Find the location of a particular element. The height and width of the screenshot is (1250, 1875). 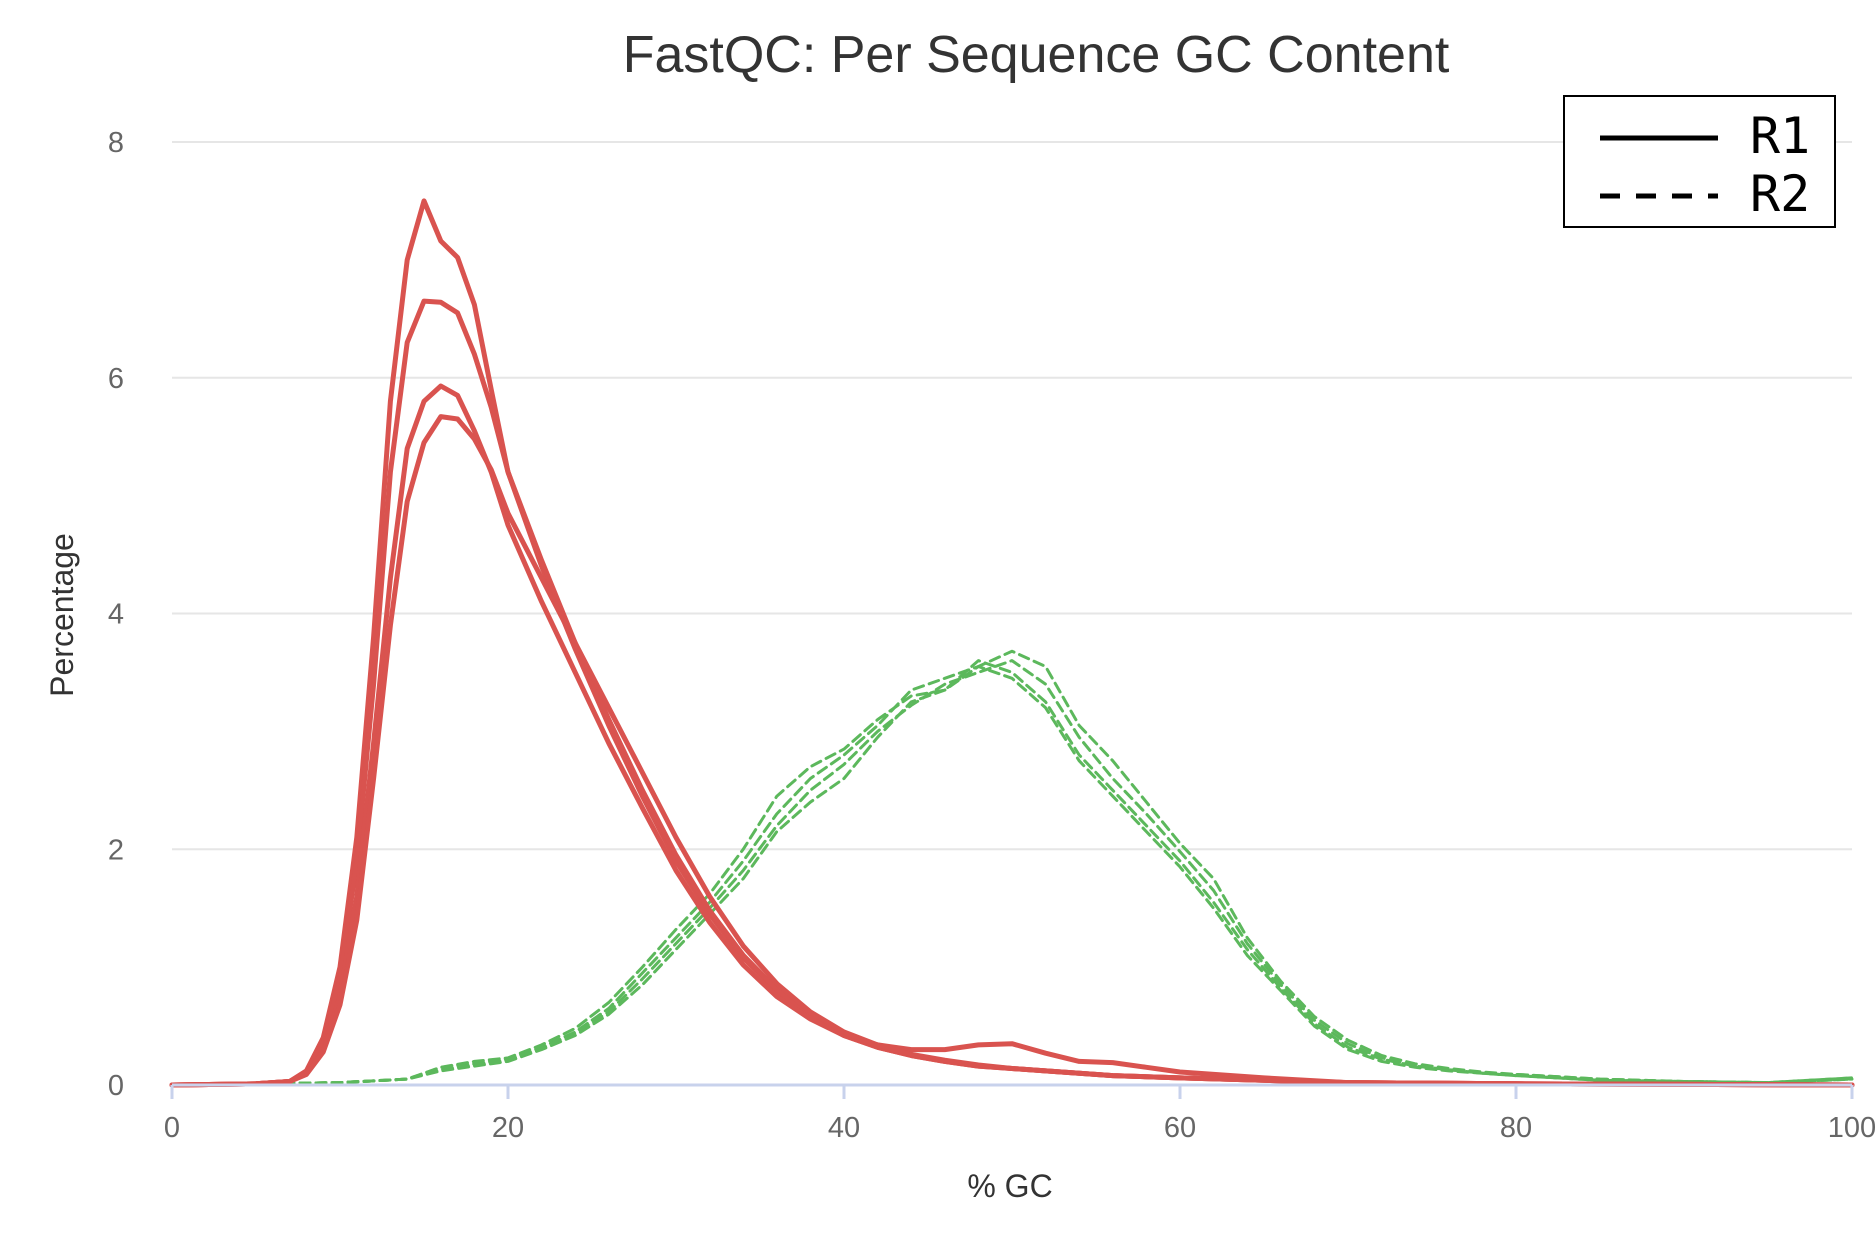

legend: R1 R2 is located at coordinates (1699, 161).